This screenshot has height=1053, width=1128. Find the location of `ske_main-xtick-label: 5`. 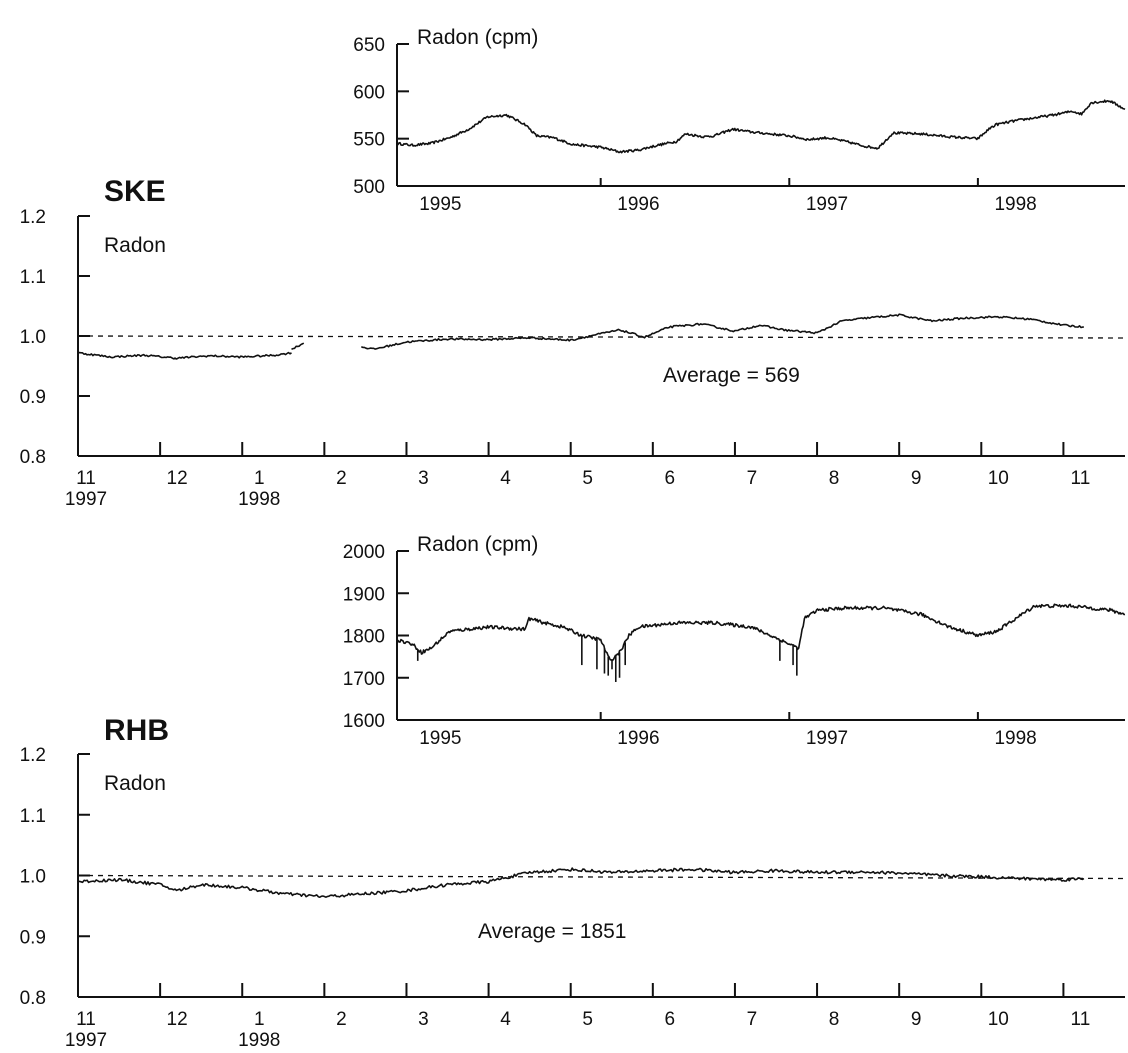

ske_main-xtick-label: 5 is located at coordinates (587, 478).